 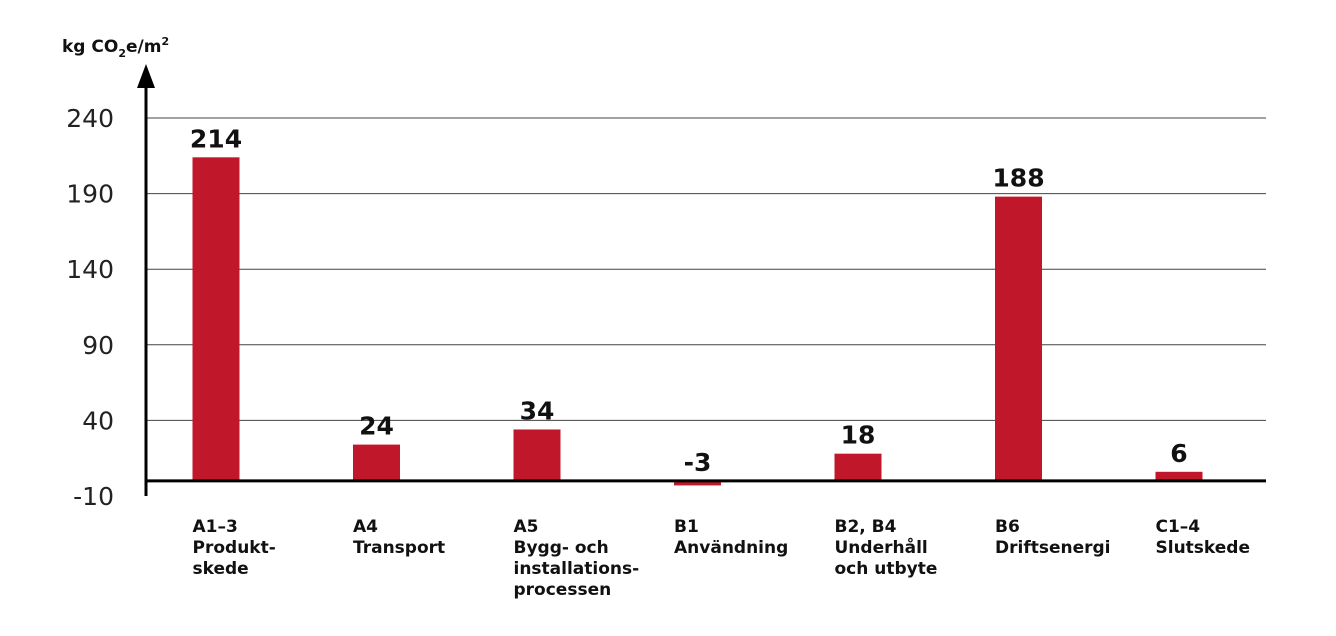 What do you see at coordinates (215, 527) in the screenshot?
I see `category-code-label: A1–3` at bounding box center [215, 527].